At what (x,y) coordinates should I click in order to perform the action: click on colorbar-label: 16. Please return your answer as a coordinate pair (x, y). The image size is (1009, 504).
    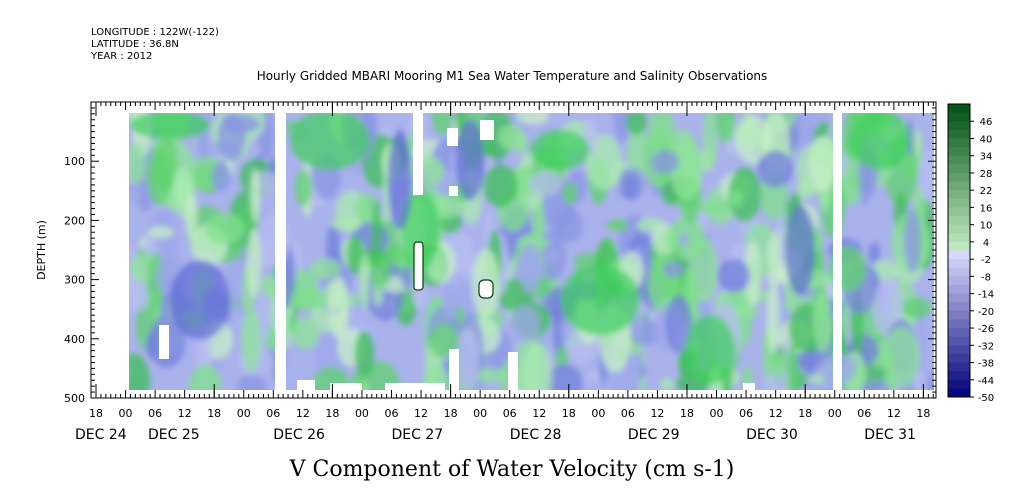
    Looking at the image, I should click on (986, 208).